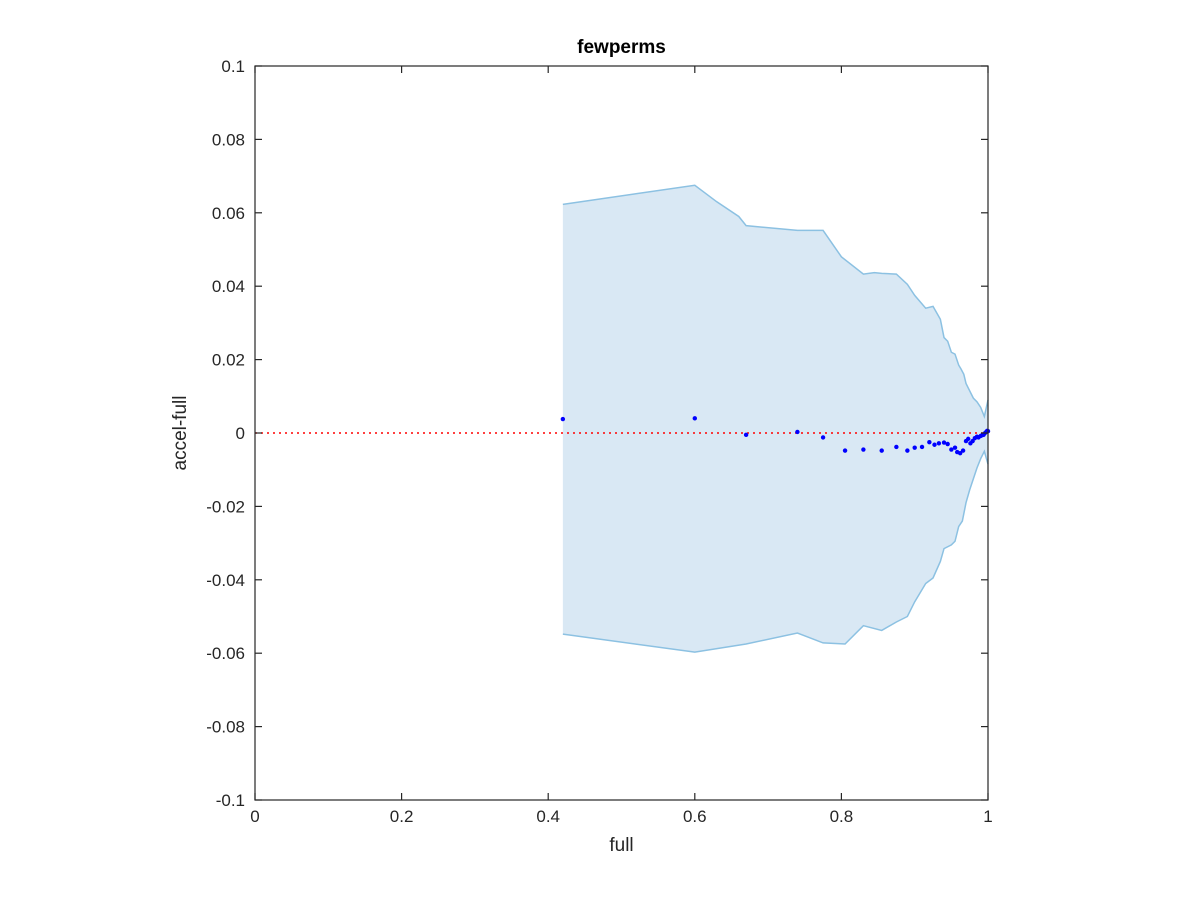  What do you see at coordinates (228, 286) in the screenshot?
I see `y-tick-label: 0.04` at bounding box center [228, 286].